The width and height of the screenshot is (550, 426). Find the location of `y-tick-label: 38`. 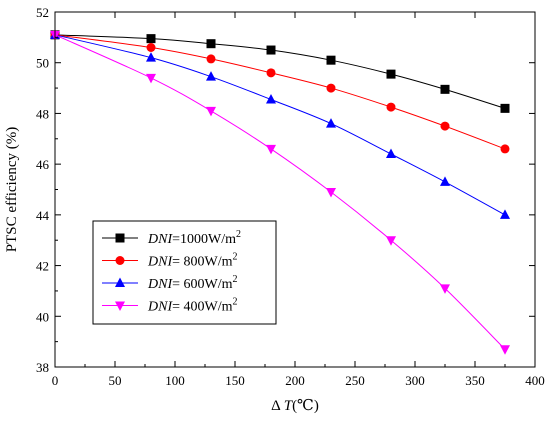

y-tick-label: 38 is located at coordinates (42, 367).